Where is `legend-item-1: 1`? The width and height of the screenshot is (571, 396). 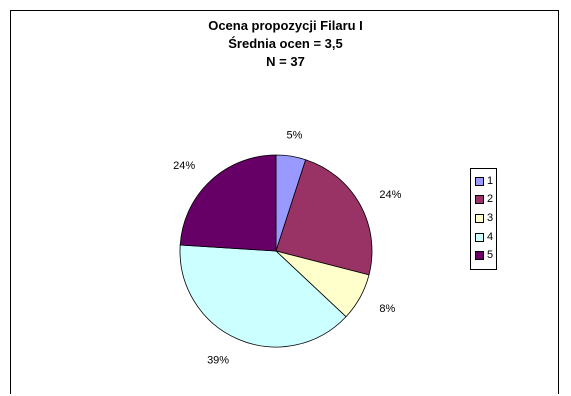 legend-item-1: 1 is located at coordinates (483, 181).